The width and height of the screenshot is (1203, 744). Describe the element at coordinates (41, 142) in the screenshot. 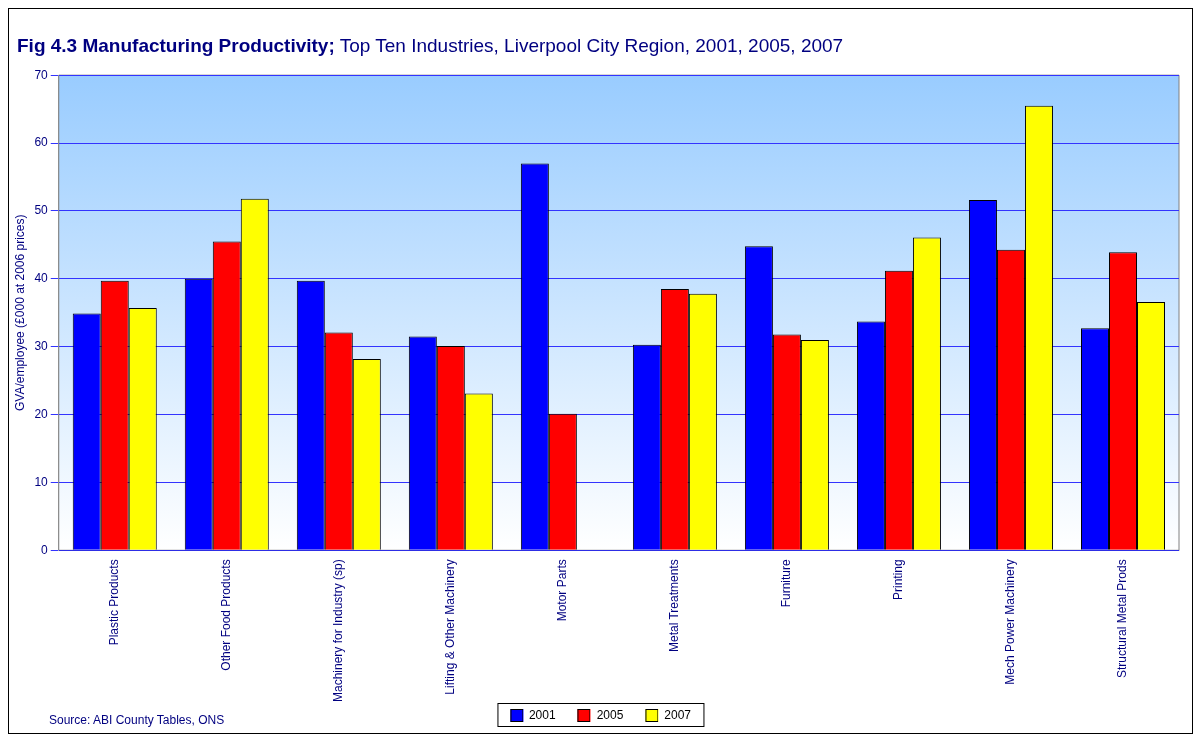

I see `y-tick-label: 60` at that location.